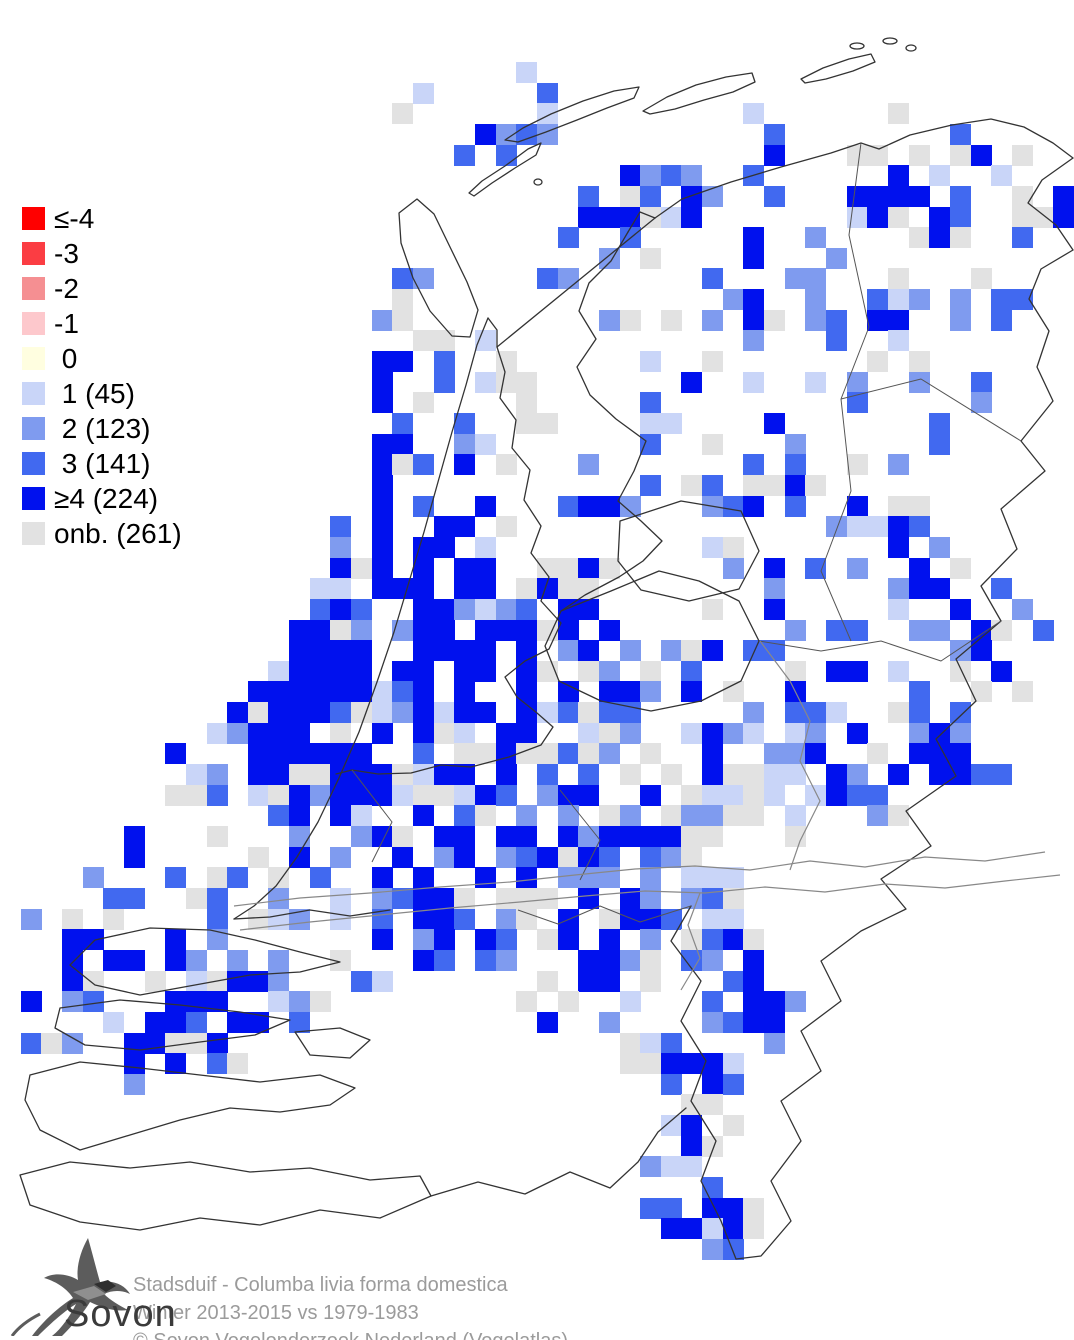 The image size is (1074, 1340). What do you see at coordinates (102, 428) in the screenshot?
I see `legend-label: 2 (123)` at bounding box center [102, 428].